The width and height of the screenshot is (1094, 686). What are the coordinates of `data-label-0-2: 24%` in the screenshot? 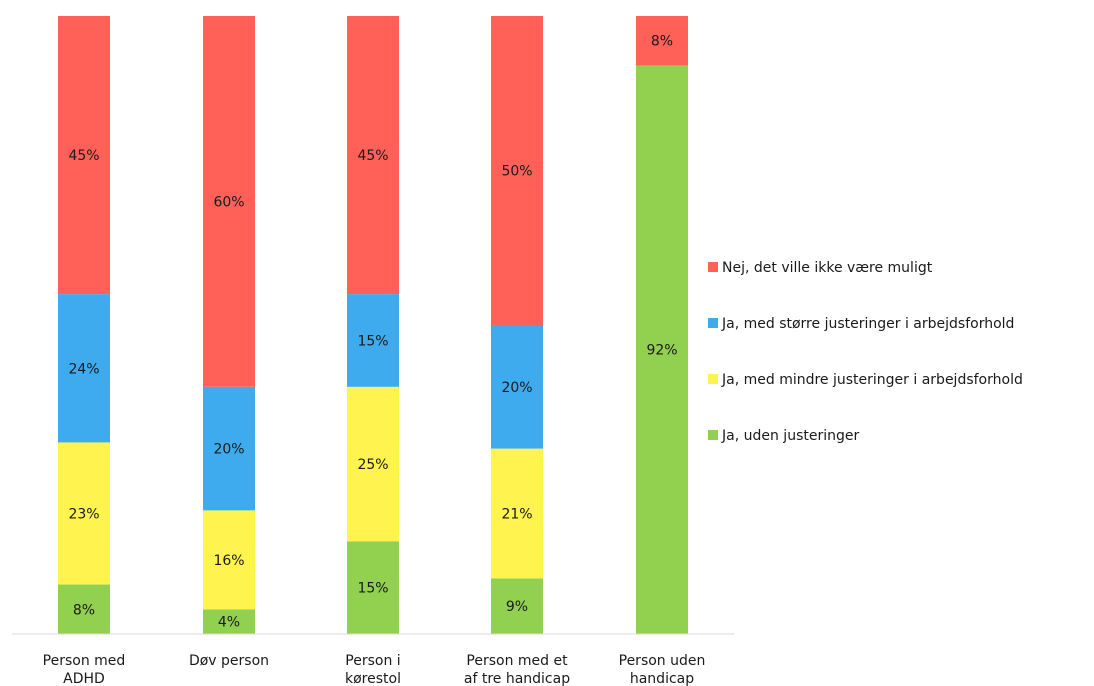 It's located at (83, 369).